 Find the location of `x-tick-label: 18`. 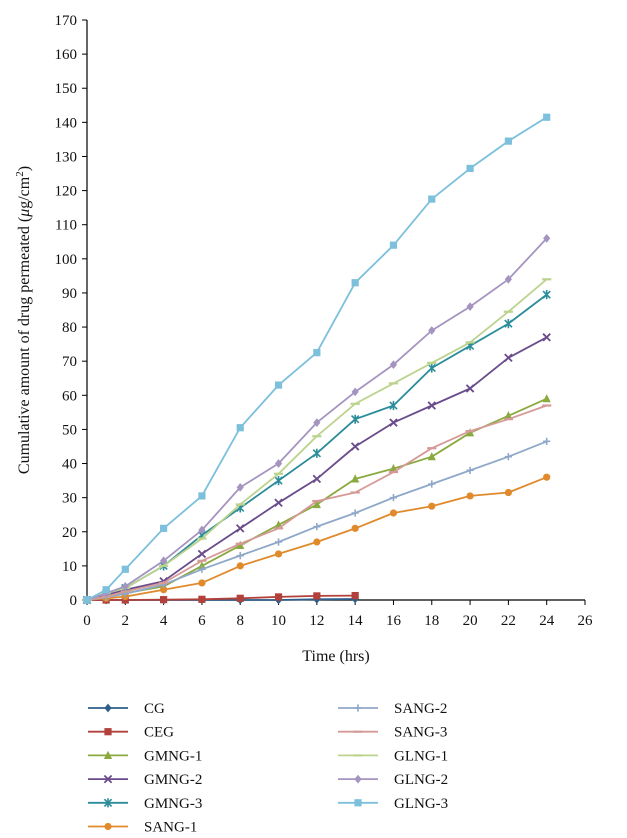

x-tick-label: 18 is located at coordinates (431, 621).